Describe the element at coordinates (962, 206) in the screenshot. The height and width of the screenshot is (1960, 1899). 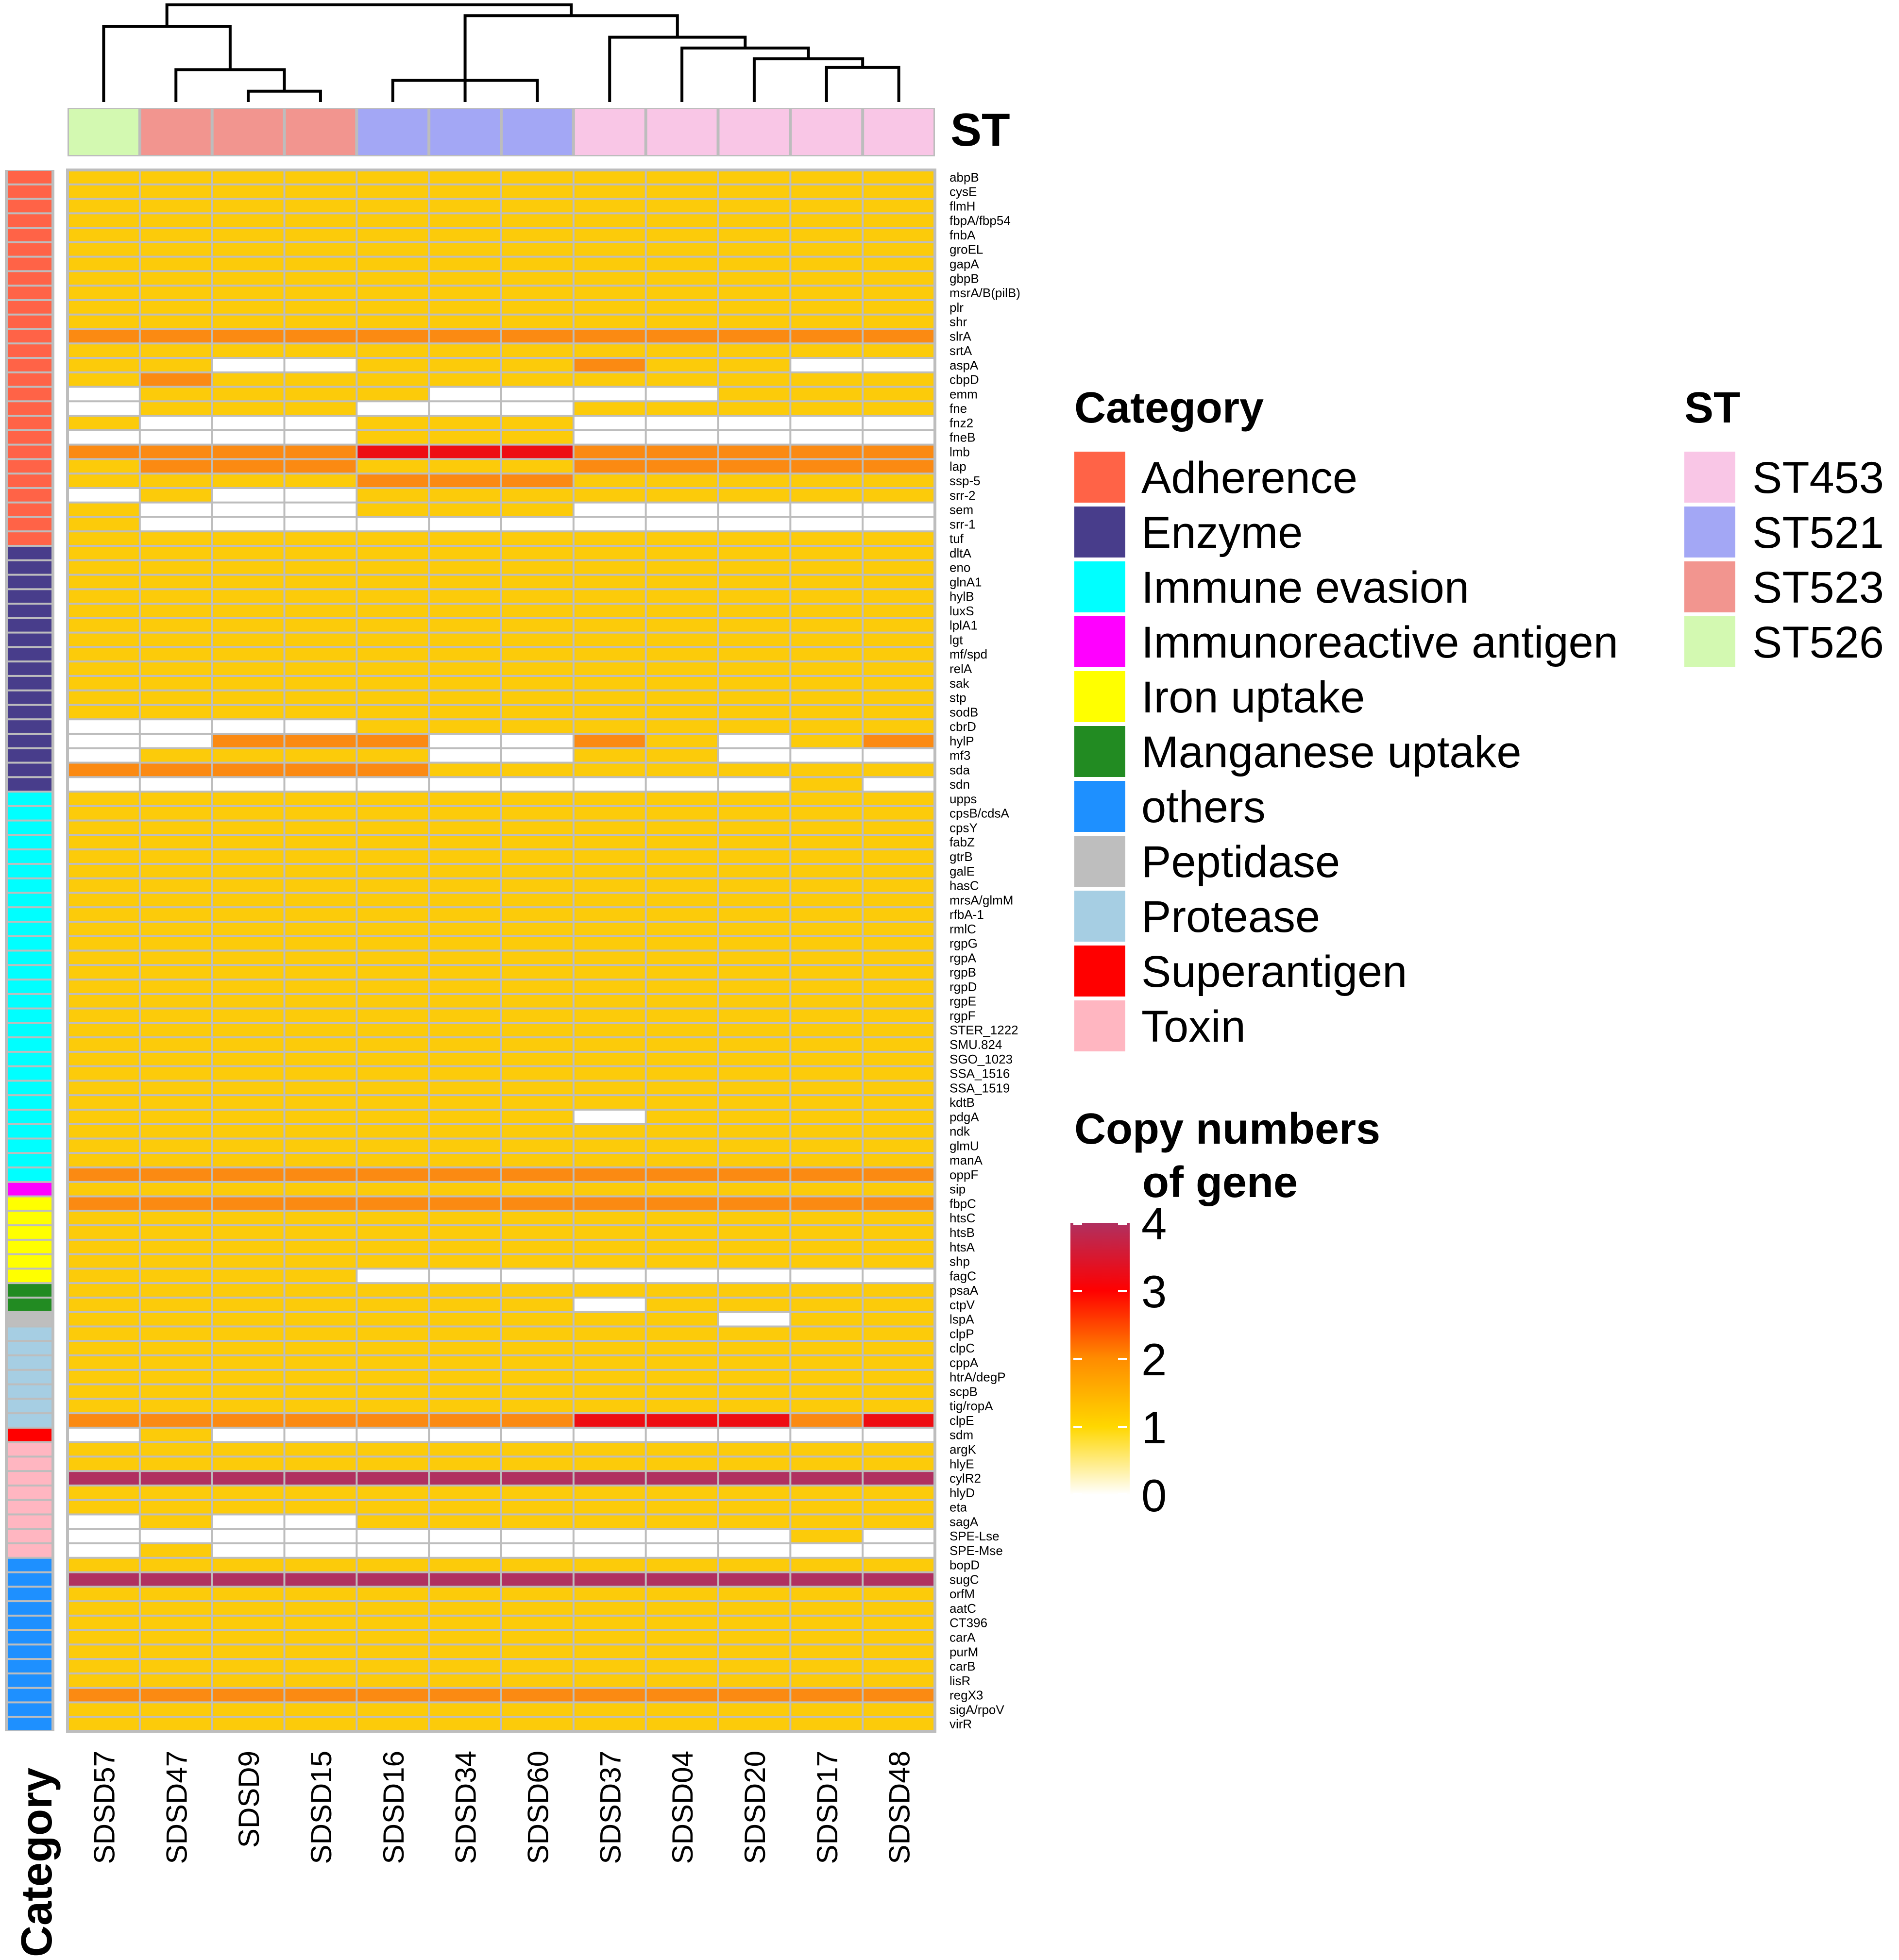
I see `gene-label: flmH` at that location.